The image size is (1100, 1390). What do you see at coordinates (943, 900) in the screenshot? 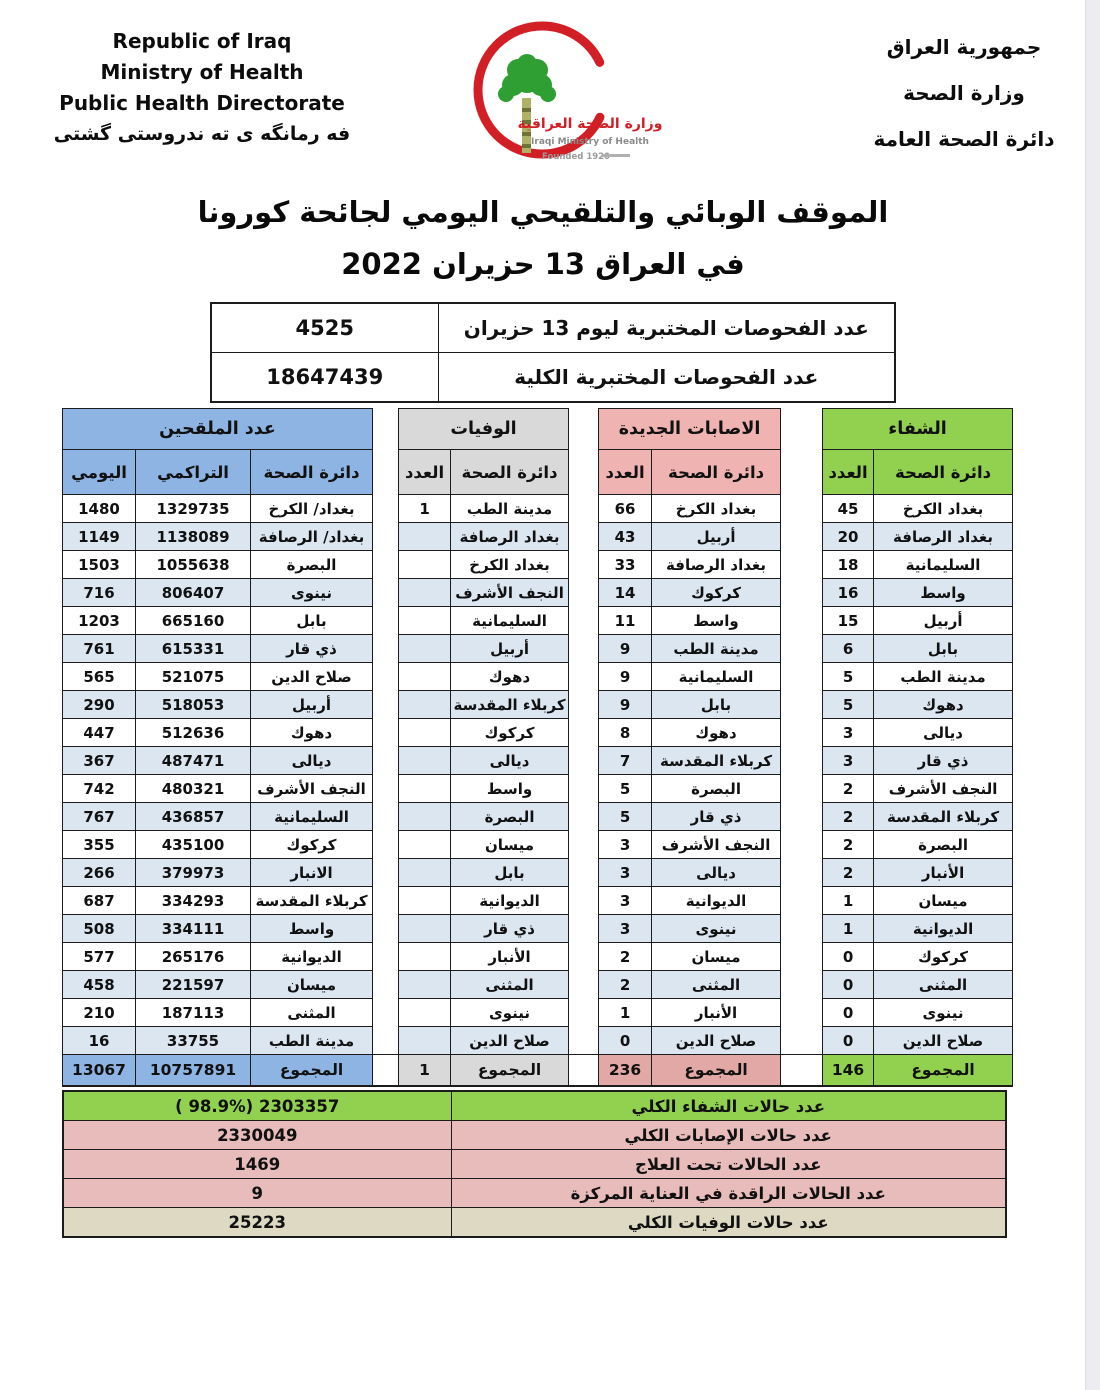
I see `recovered-directorate-cell: ميسان` at bounding box center [943, 900].